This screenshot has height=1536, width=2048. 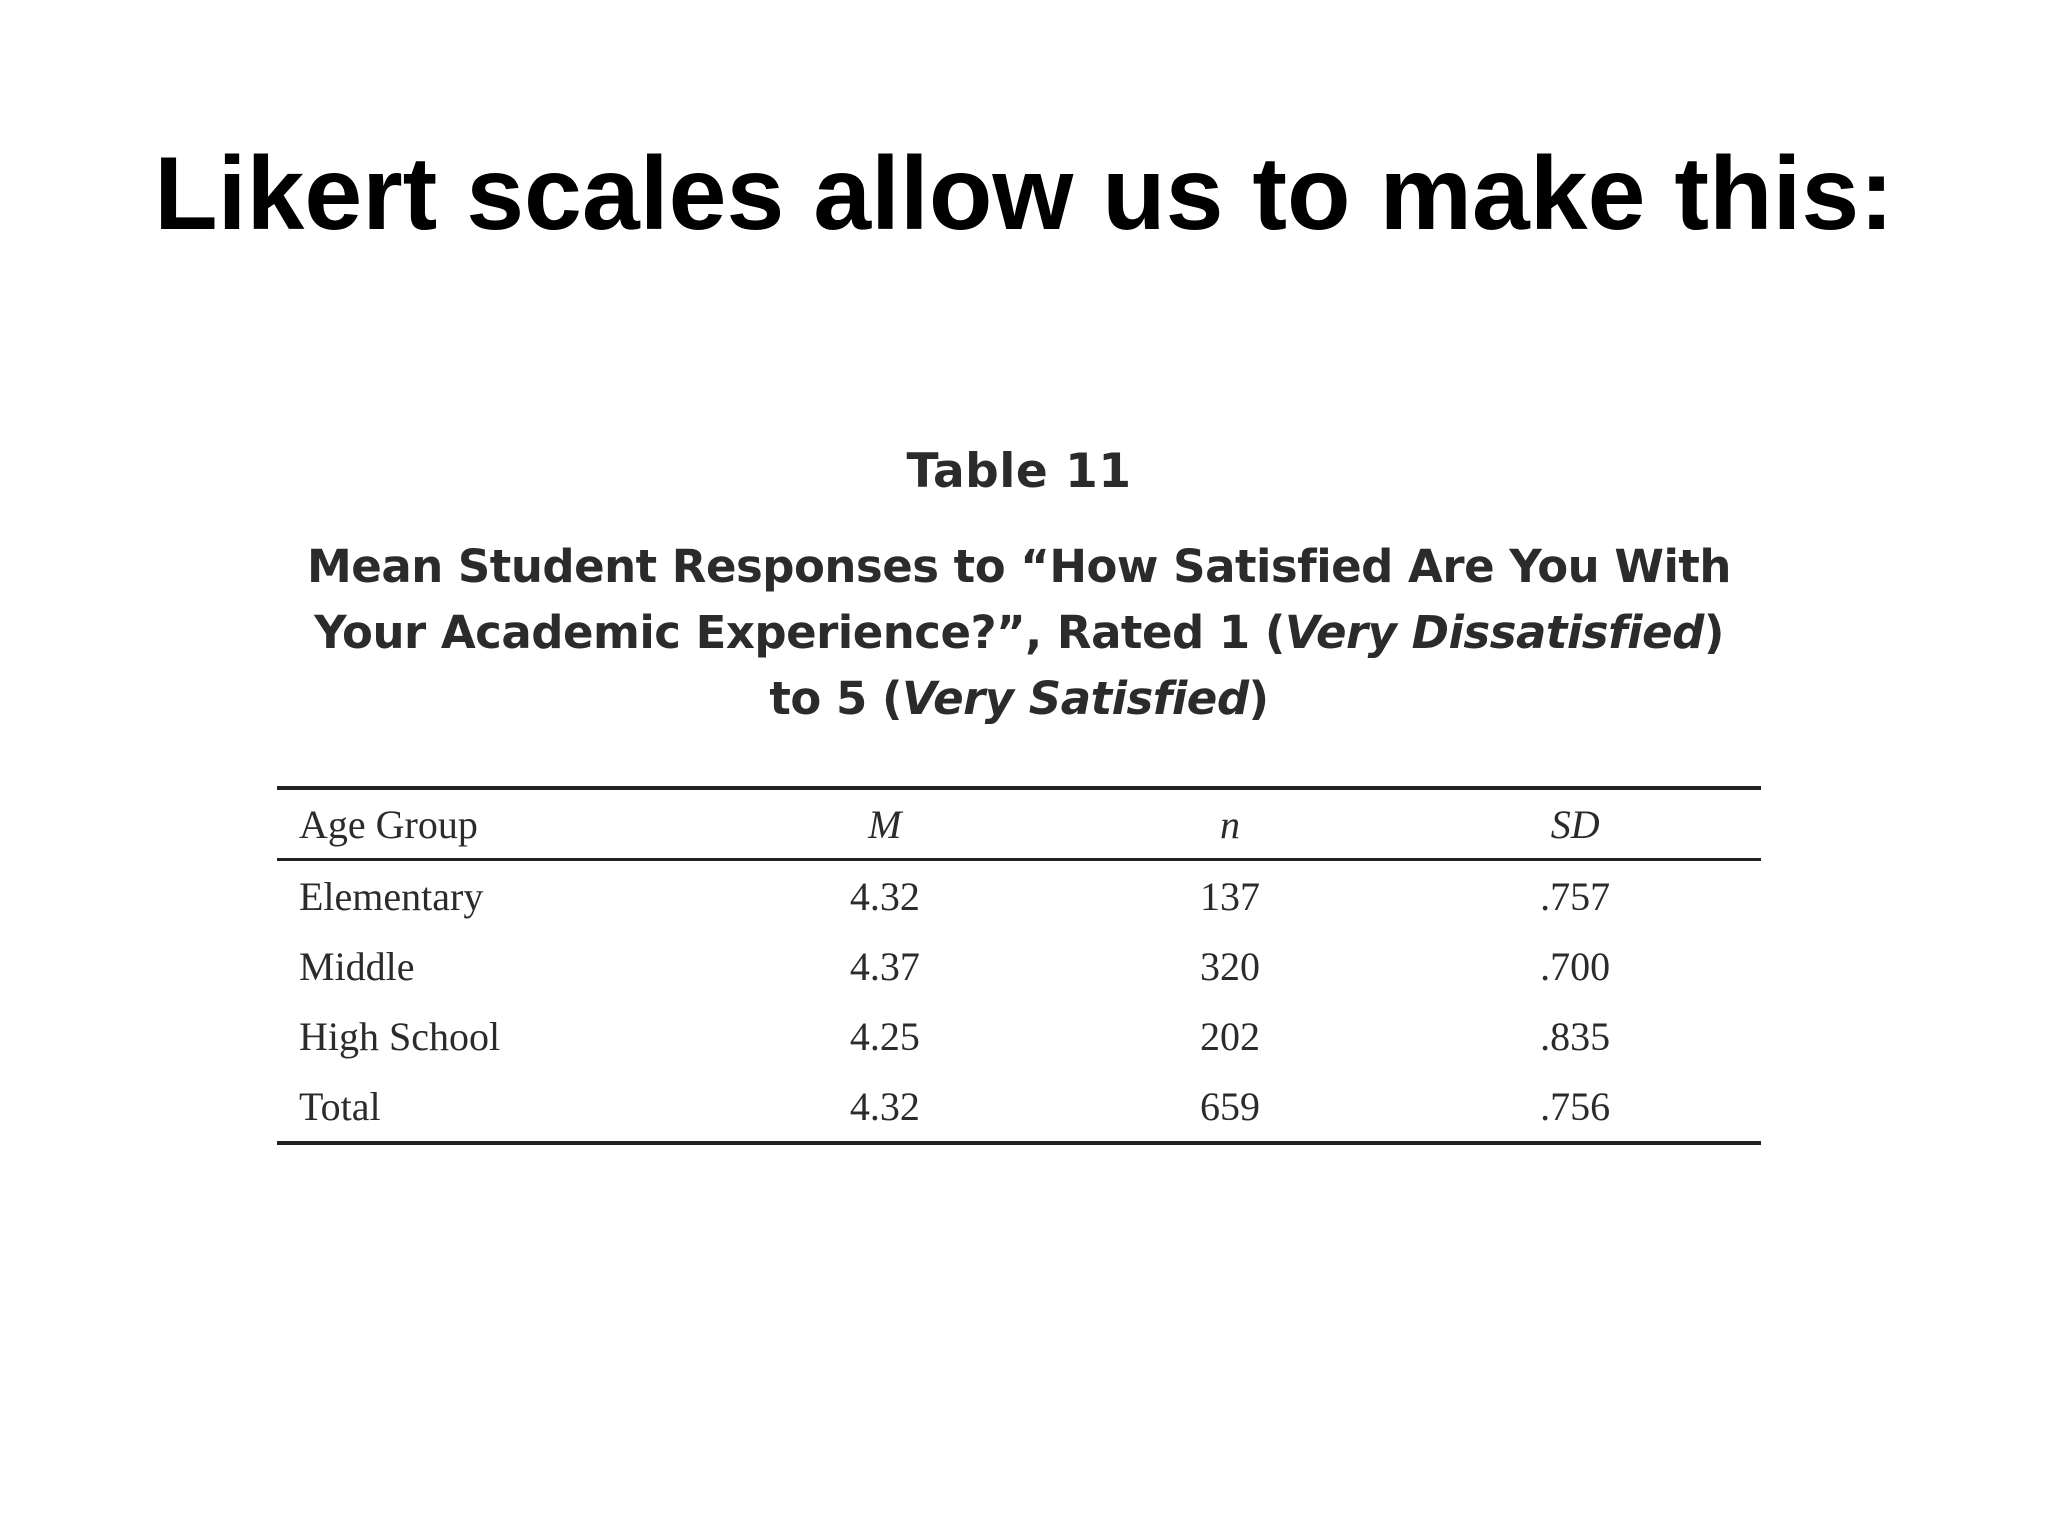 I want to click on cell-group: High School, so click(x=400, y=1036).